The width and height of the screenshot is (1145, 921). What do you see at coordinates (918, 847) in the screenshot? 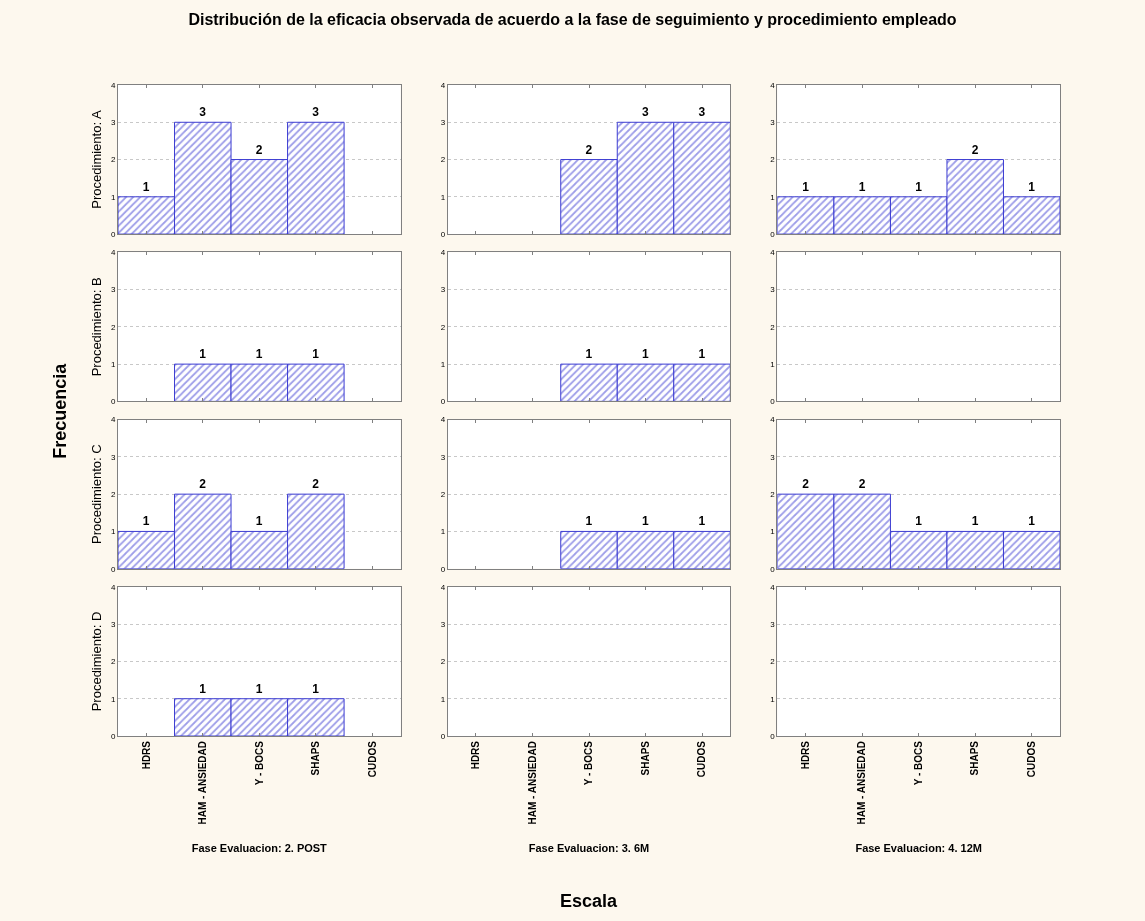
I see `x-axis-title: Fase Evaluacion: 4. 12M` at bounding box center [918, 847].